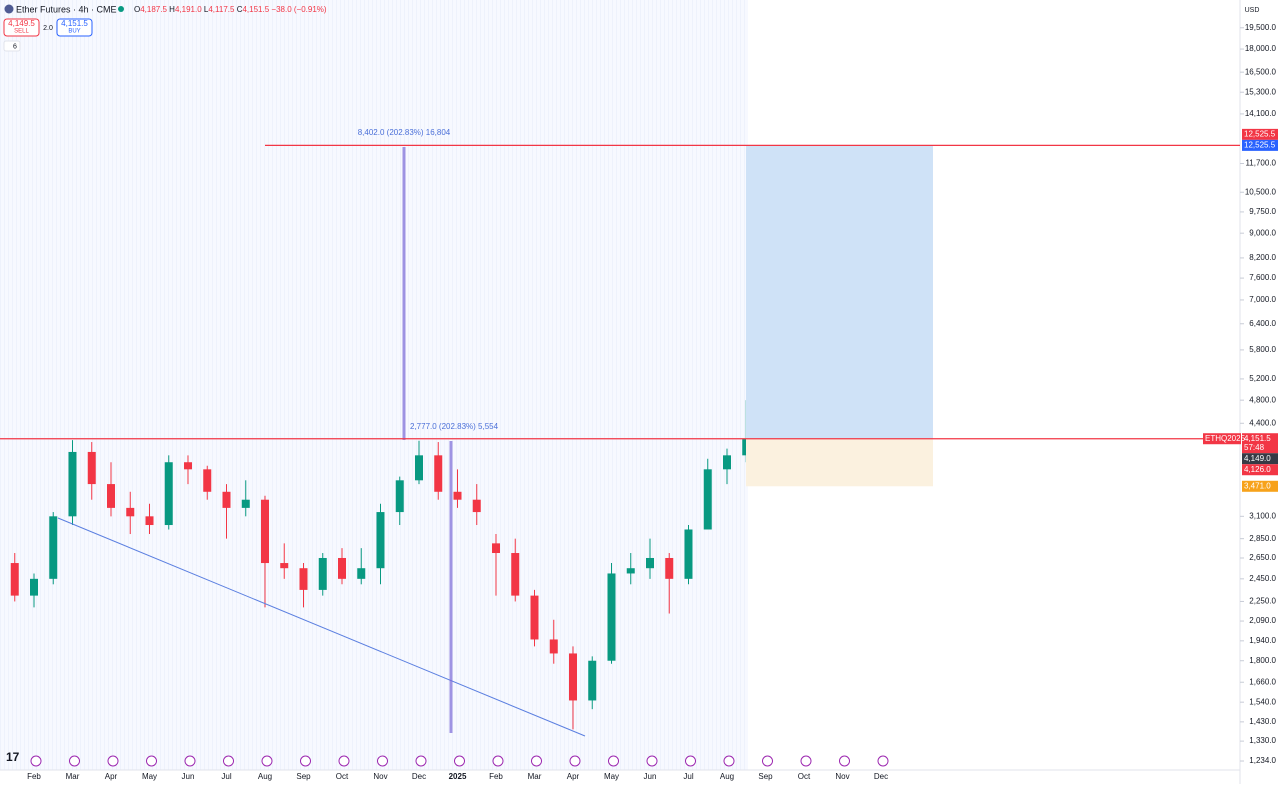 The image size is (1280, 789). What do you see at coordinates (1222, 439) in the screenshot?
I see `ticker-bg` at bounding box center [1222, 439].